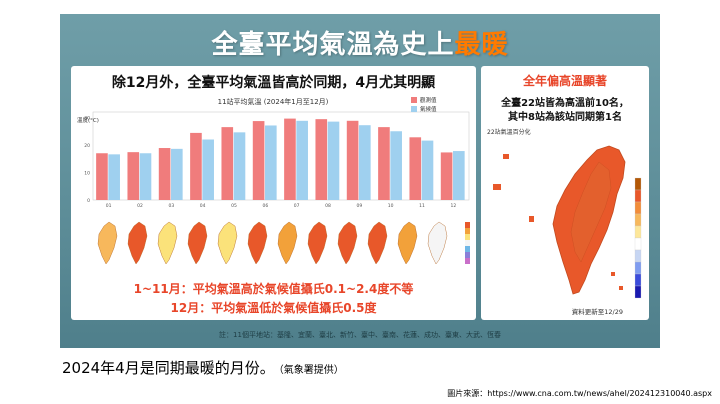  Describe the element at coordinates (391, 206) in the screenshot. I see `x-tick-label: 10` at that location.